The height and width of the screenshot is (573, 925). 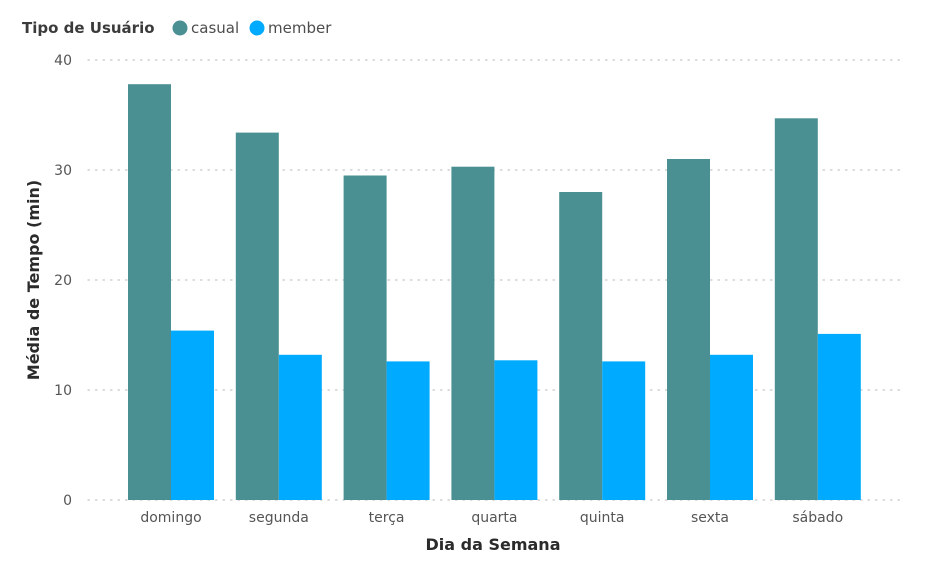 What do you see at coordinates (170, 518) in the screenshot?
I see `x-tick-label: domingo` at bounding box center [170, 518].